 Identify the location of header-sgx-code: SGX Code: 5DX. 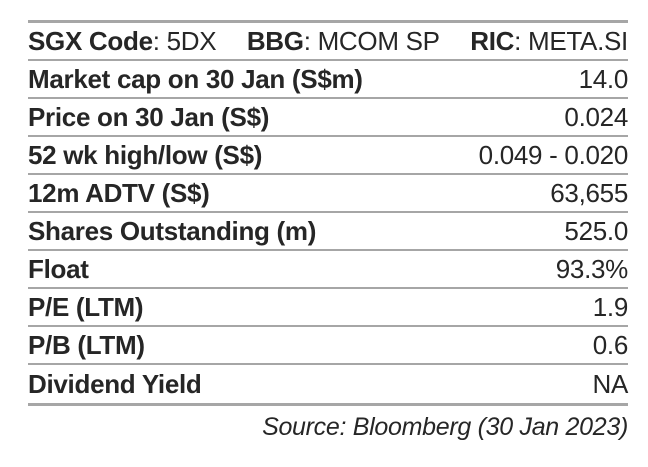
(122, 41).